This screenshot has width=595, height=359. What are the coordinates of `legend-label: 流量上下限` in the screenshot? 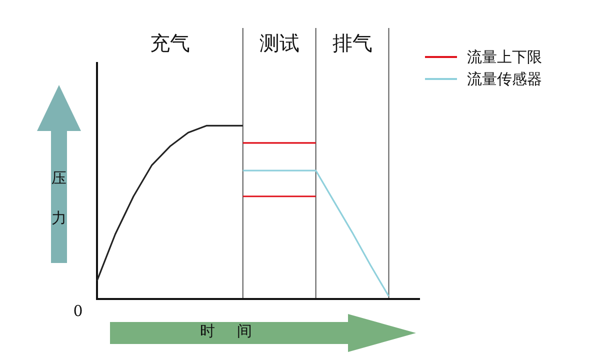 It's located at (504, 57).